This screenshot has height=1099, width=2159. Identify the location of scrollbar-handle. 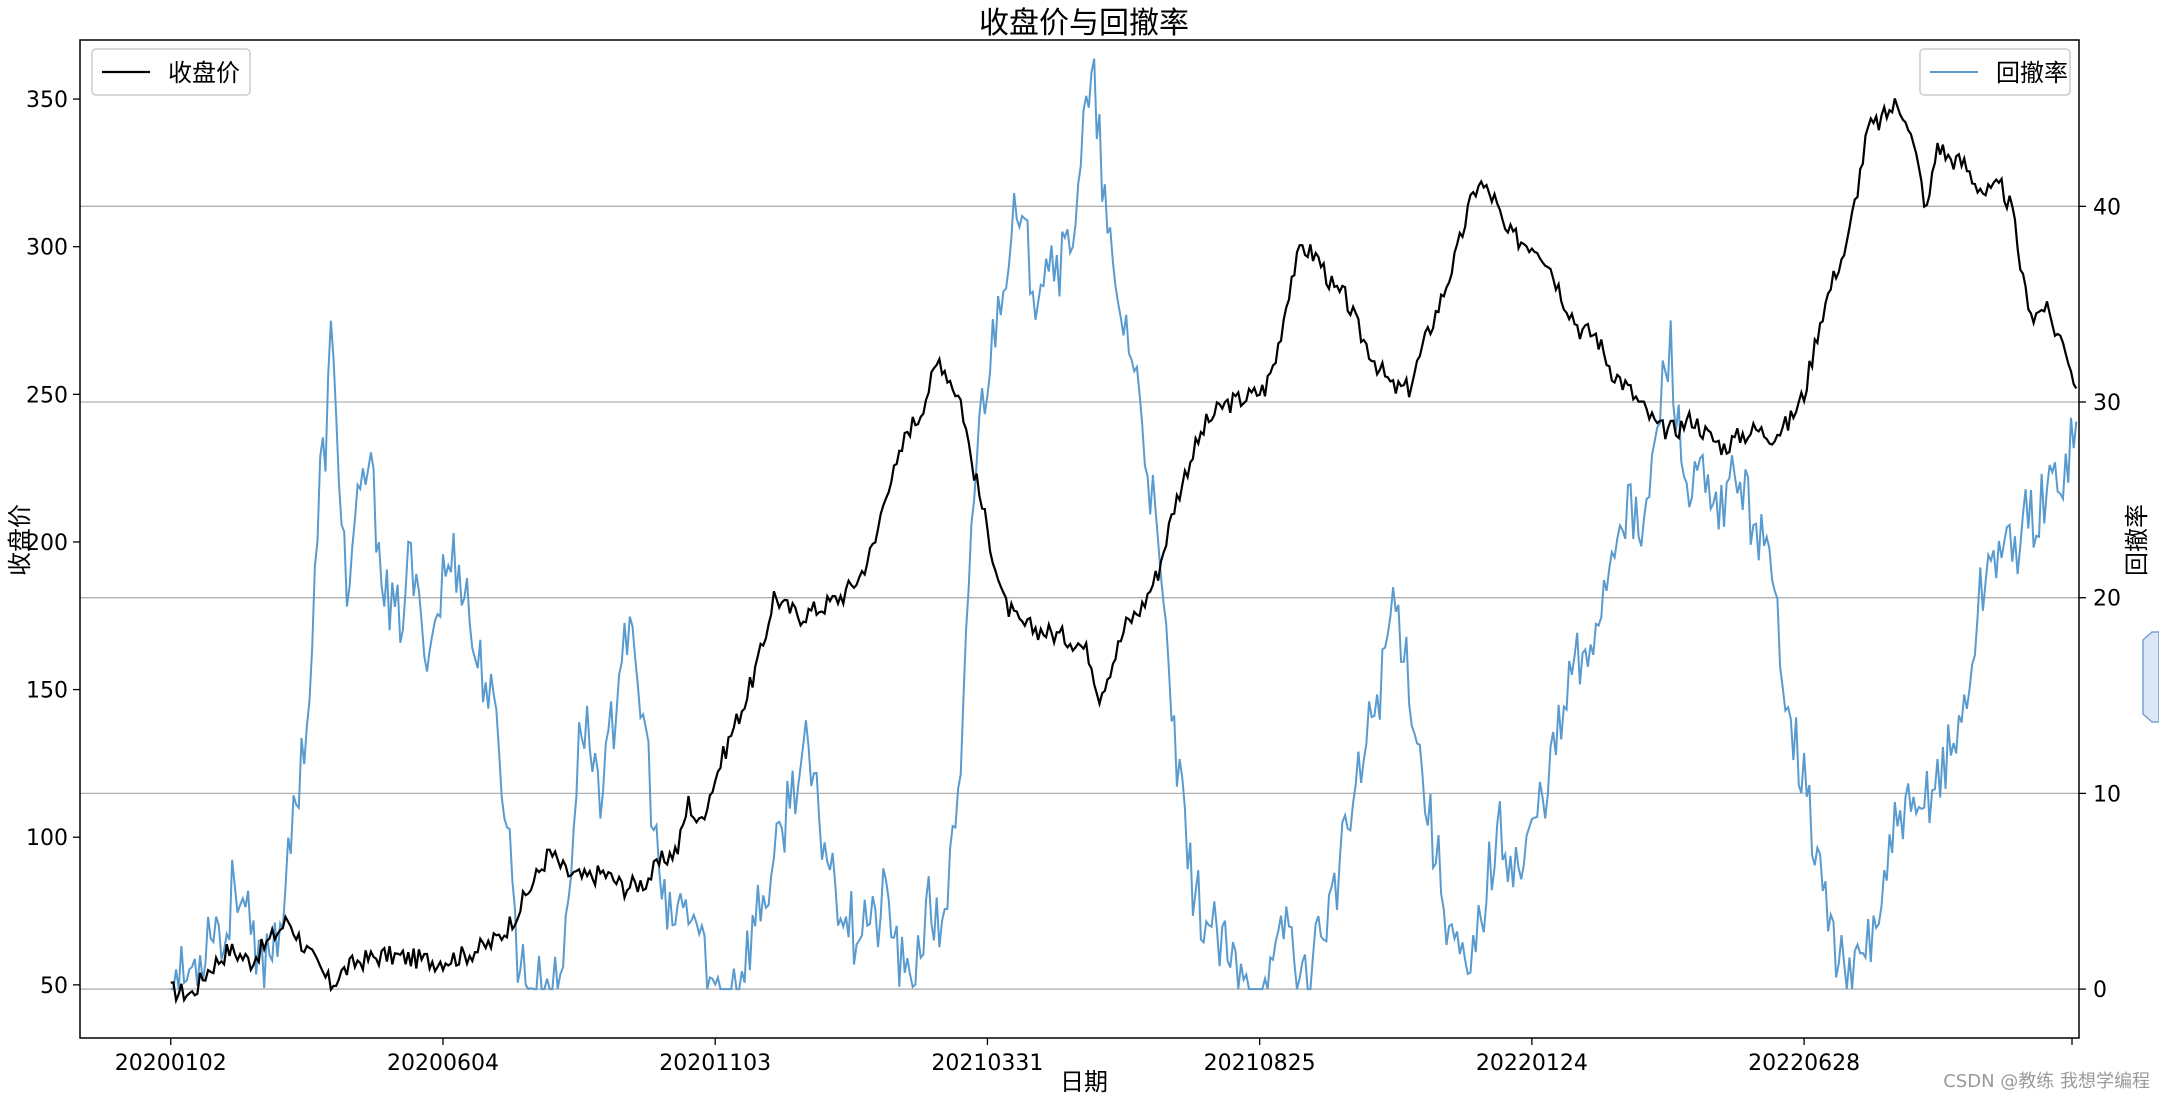
(2150, 677).